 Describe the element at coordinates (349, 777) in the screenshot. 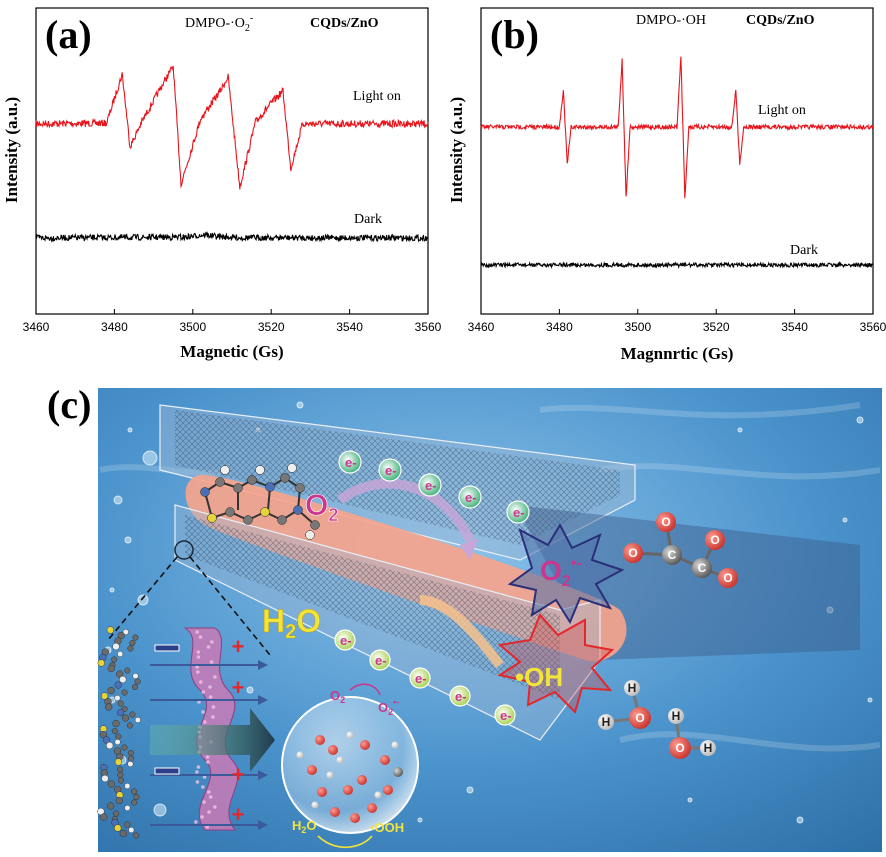

I see `bubble-molecules` at that location.